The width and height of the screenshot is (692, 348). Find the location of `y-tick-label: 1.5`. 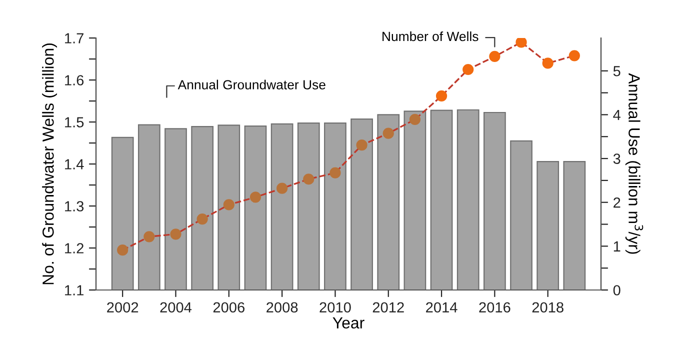

y-tick-label: 1.5 is located at coordinates (74, 122).